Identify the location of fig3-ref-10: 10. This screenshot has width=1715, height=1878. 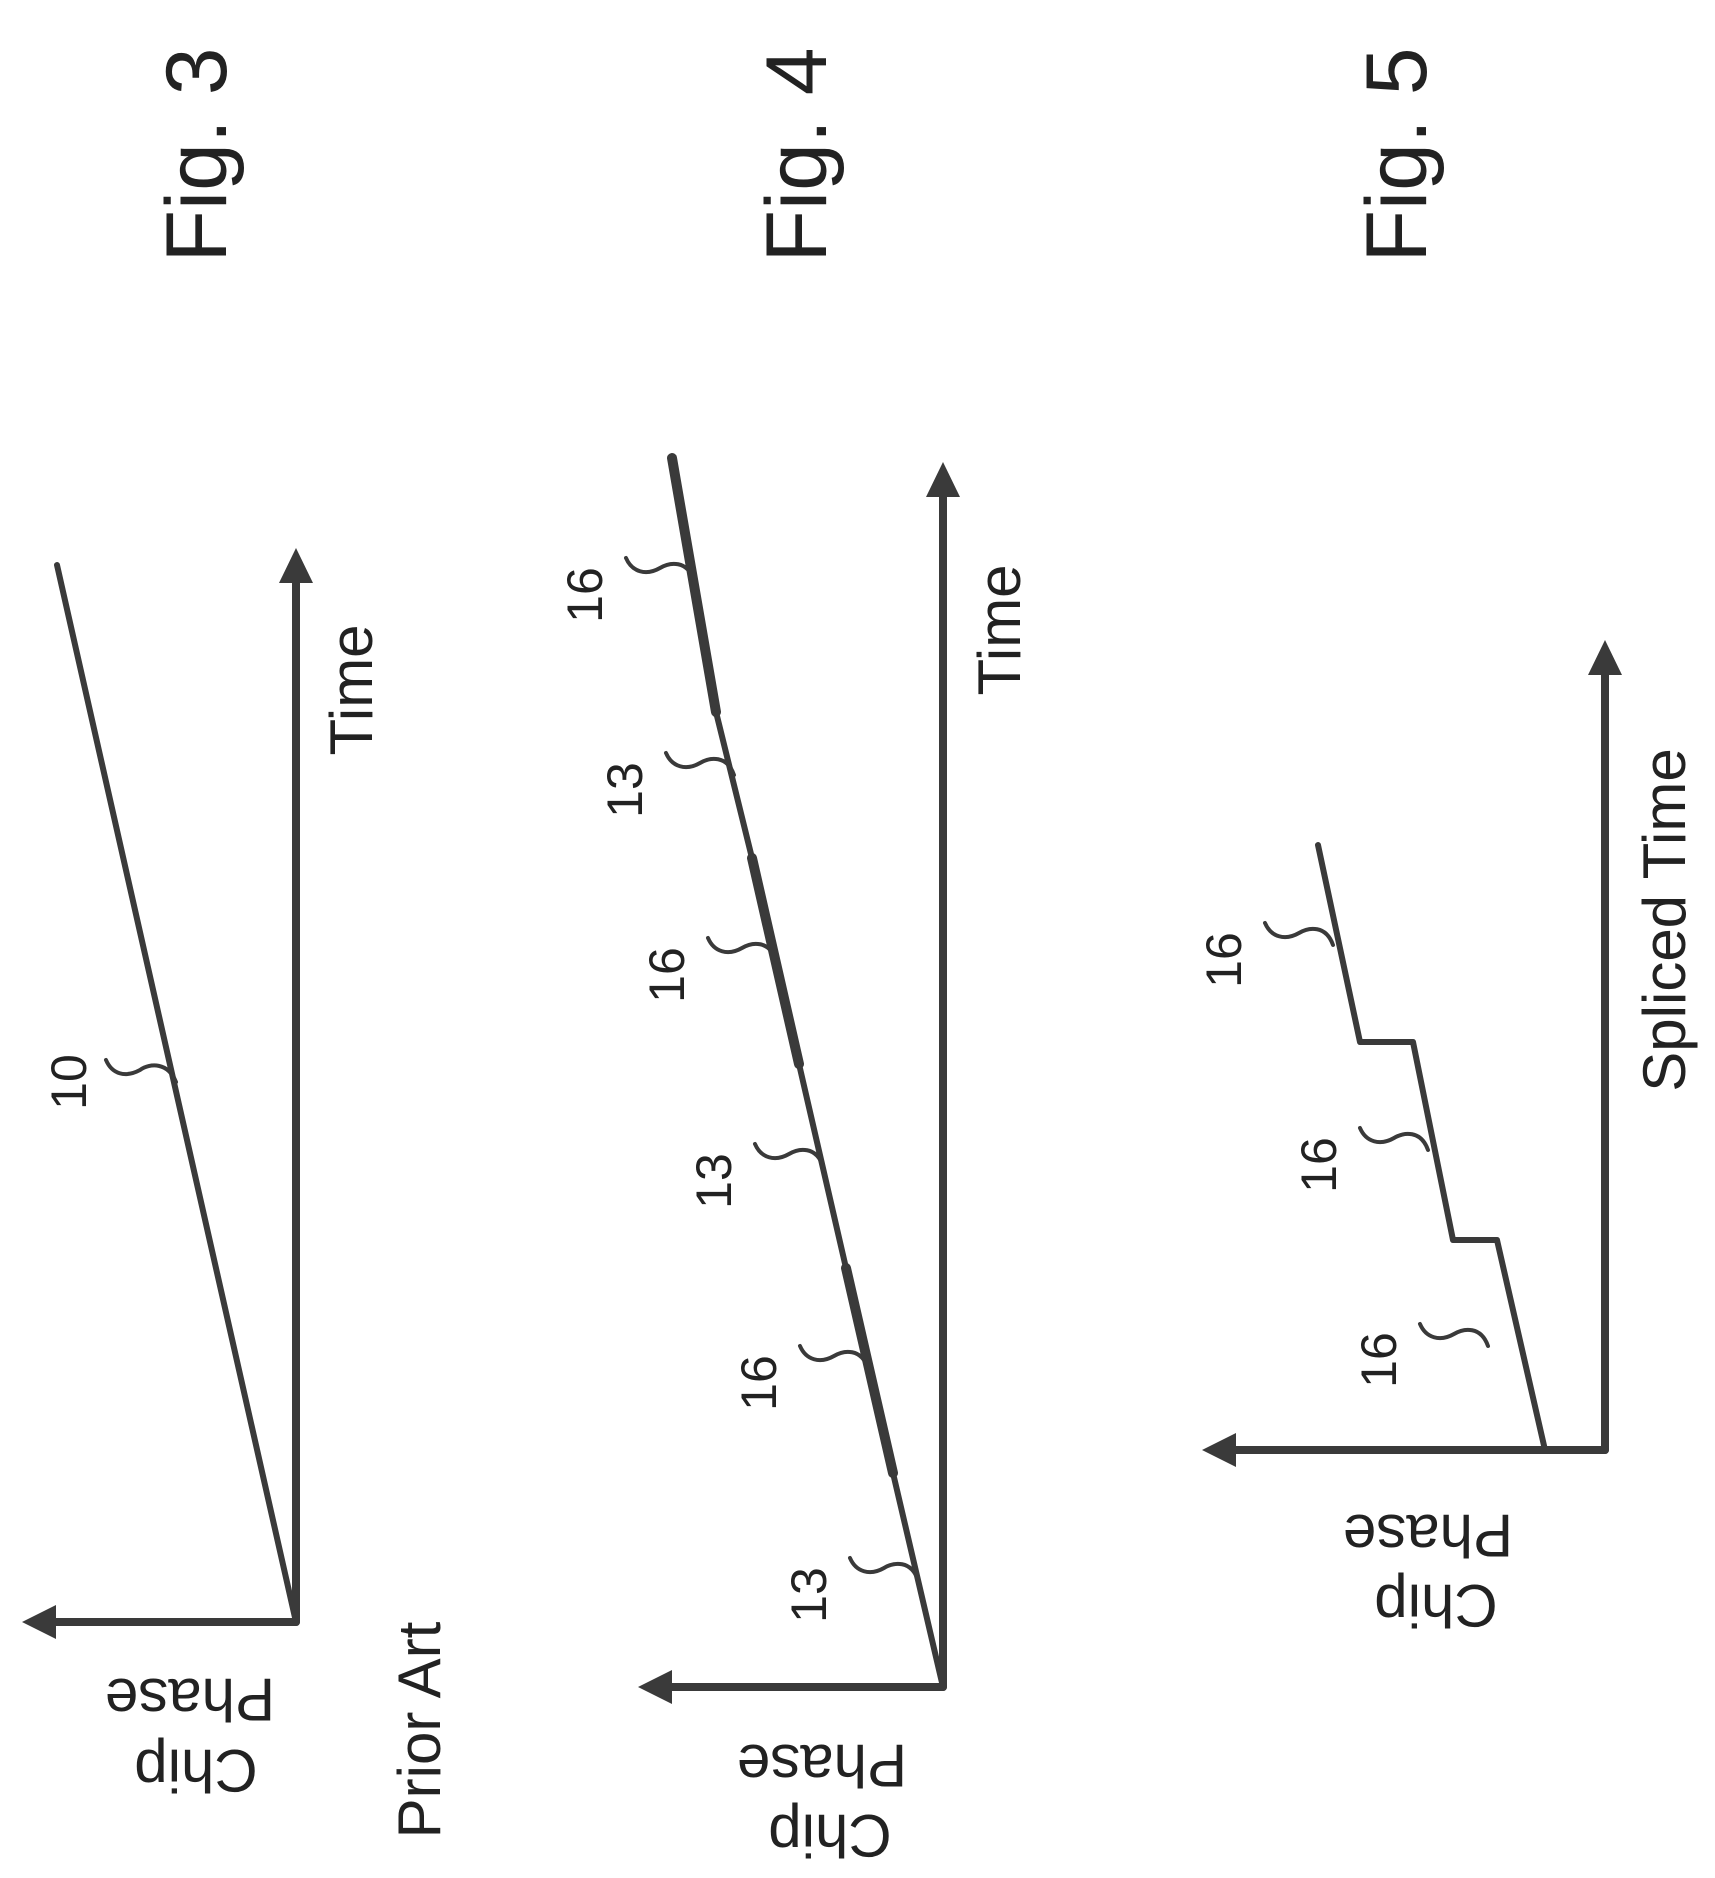
(69, 1082).